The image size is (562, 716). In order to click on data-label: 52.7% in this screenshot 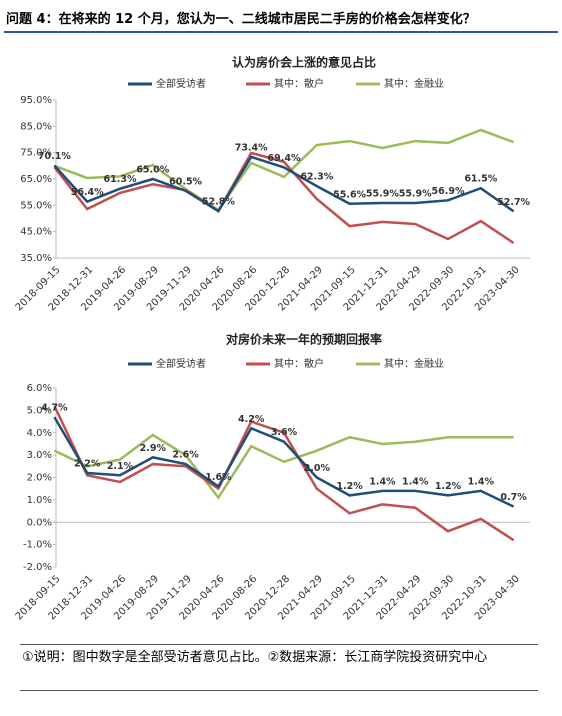, I will do `click(513, 202)`.